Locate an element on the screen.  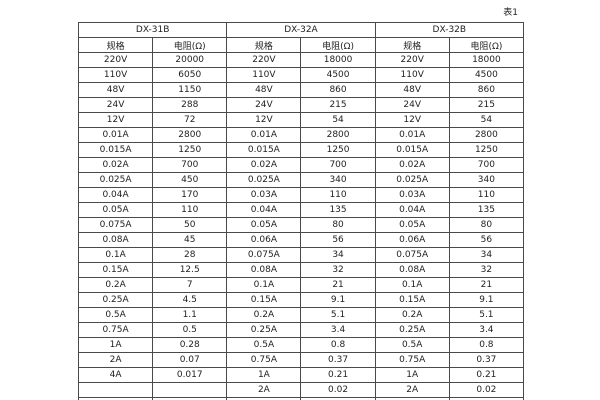
table-cell: 340 is located at coordinates (486, 180).